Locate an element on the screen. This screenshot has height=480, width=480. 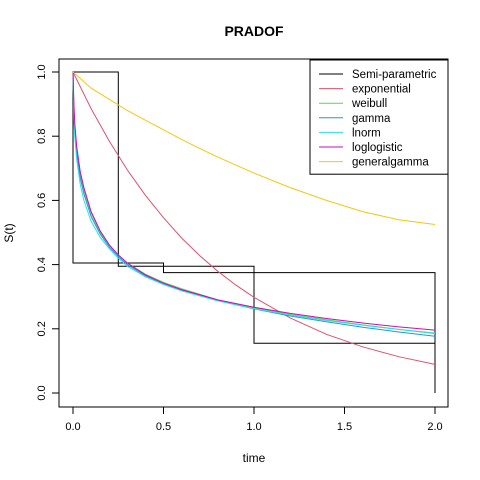
legend-label-loglogistic: loglogistic is located at coordinates (377, 148).